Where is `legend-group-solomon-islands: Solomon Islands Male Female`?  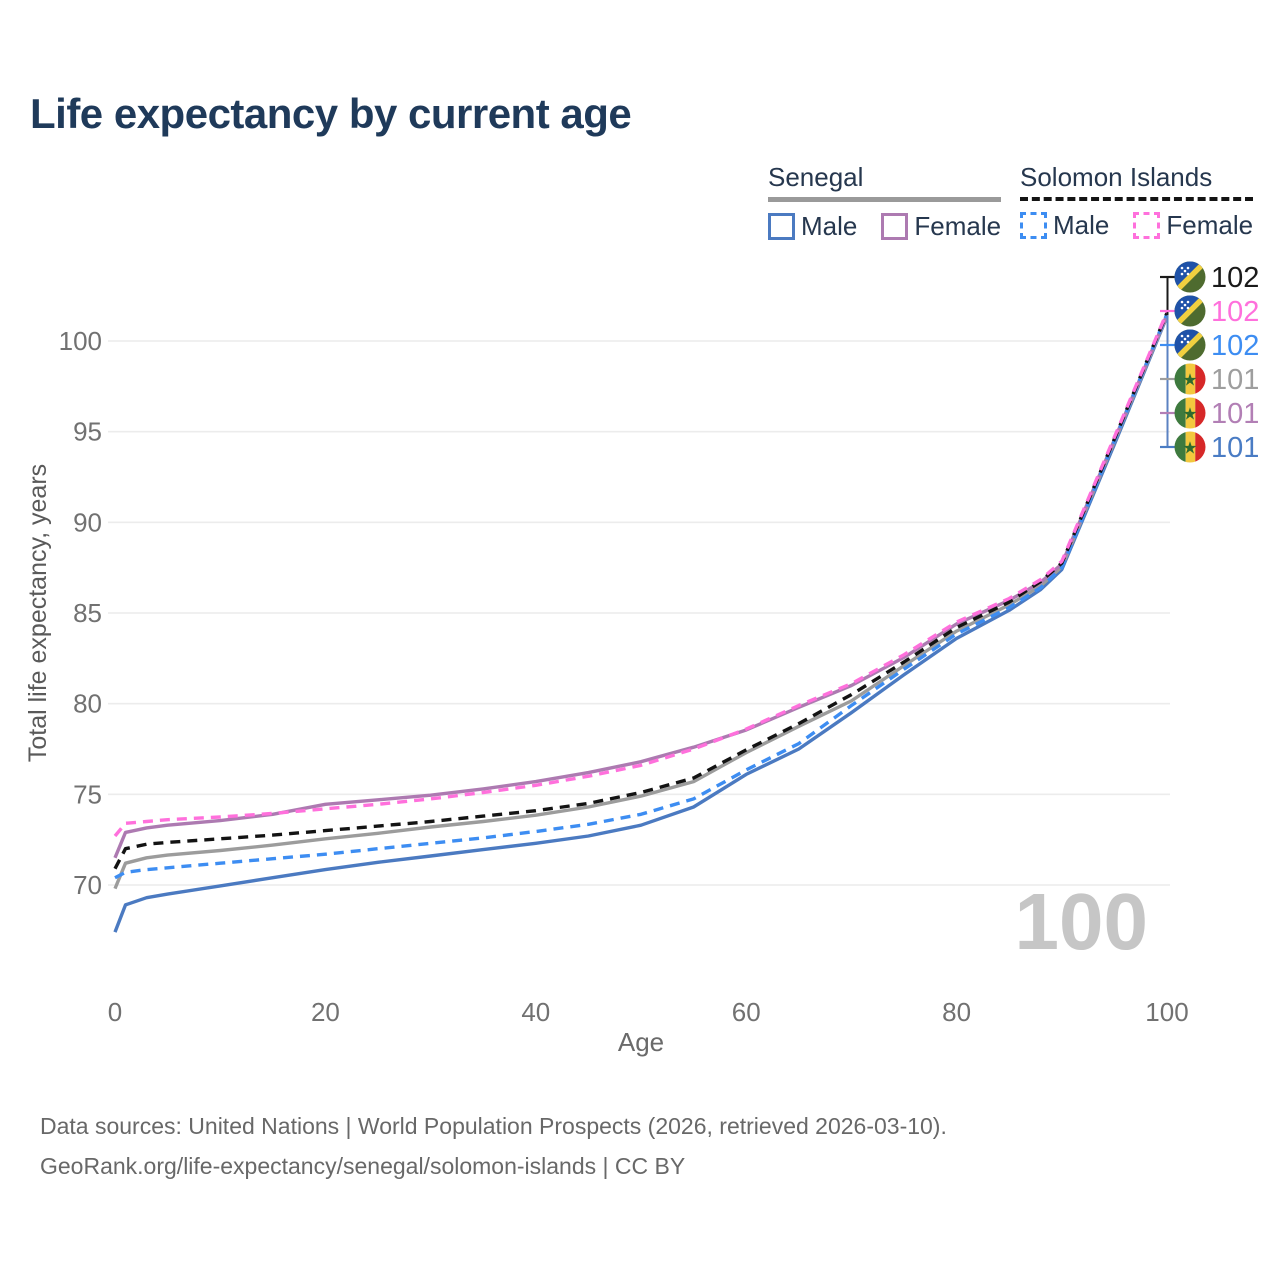 legend-group-solomon-islands: Solomon Islands Male Female is located at coordinates (1137, 201).